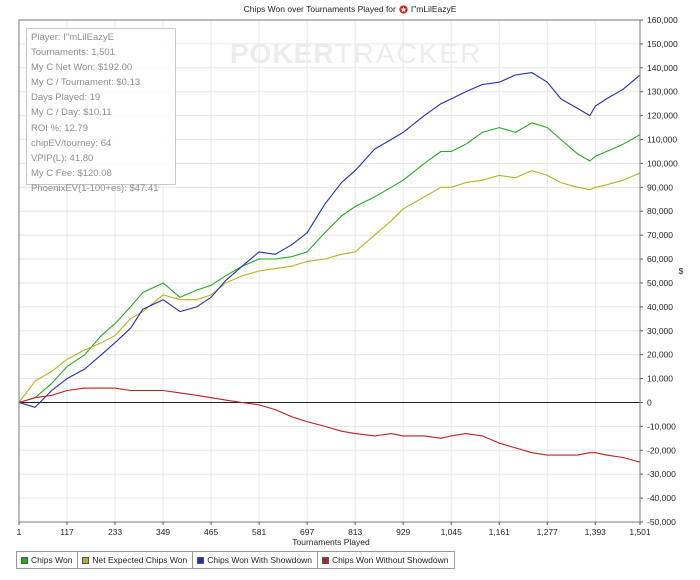  What do you see at coordinates (60, 128) in the screenshot?
I see `stat-line: ROI %: 12.79` at bounding box center [60, 128].